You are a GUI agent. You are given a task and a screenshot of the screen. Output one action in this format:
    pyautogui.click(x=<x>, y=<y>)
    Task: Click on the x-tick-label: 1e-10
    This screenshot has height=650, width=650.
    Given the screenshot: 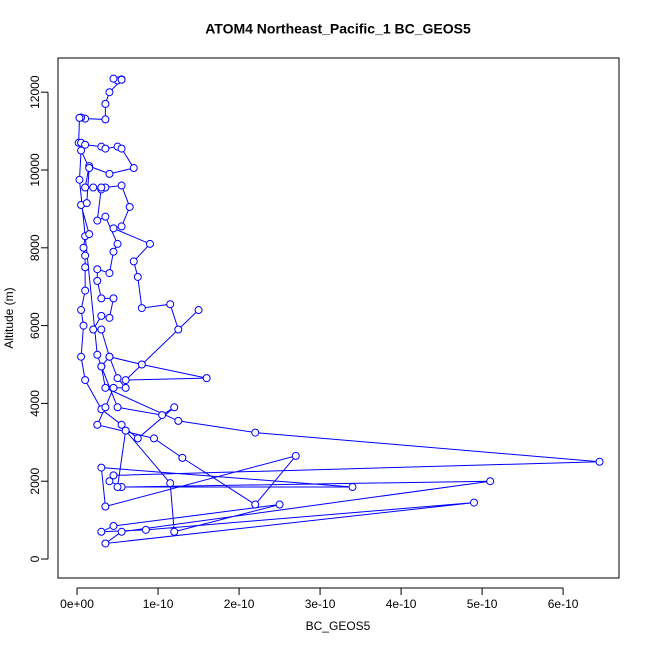 What is the action you would take?
    pyautogui.click(x=158, y=604)
    